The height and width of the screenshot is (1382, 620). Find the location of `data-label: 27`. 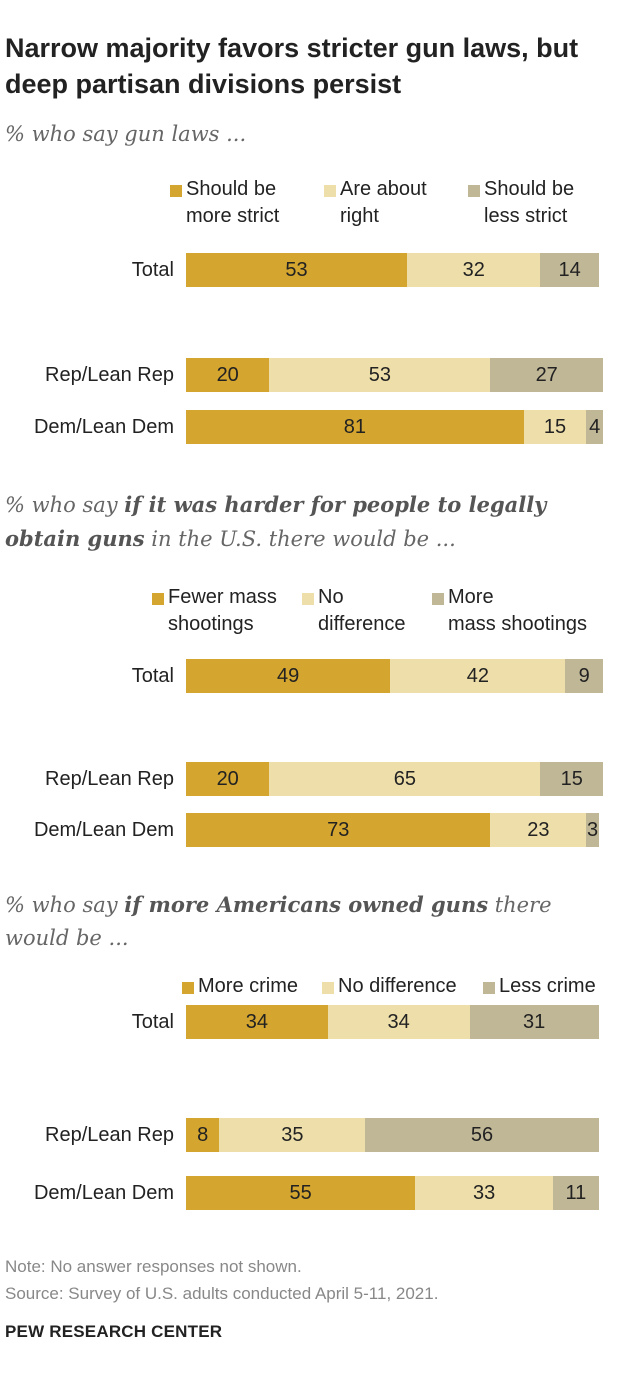

data-label: 27 is located at coordinates (546, 375).